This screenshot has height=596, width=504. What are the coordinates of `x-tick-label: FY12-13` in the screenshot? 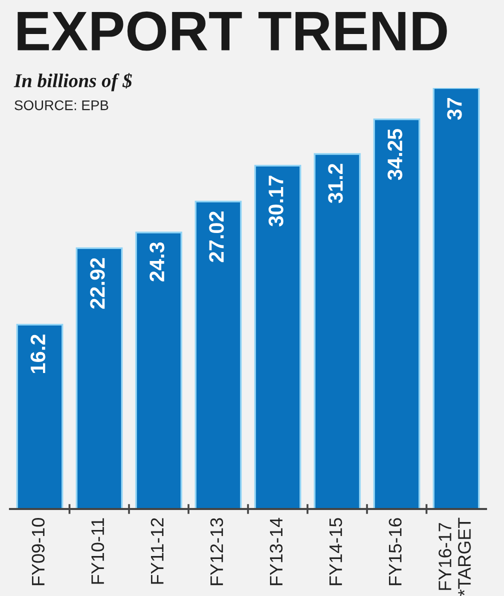 It's located at (217, 552).